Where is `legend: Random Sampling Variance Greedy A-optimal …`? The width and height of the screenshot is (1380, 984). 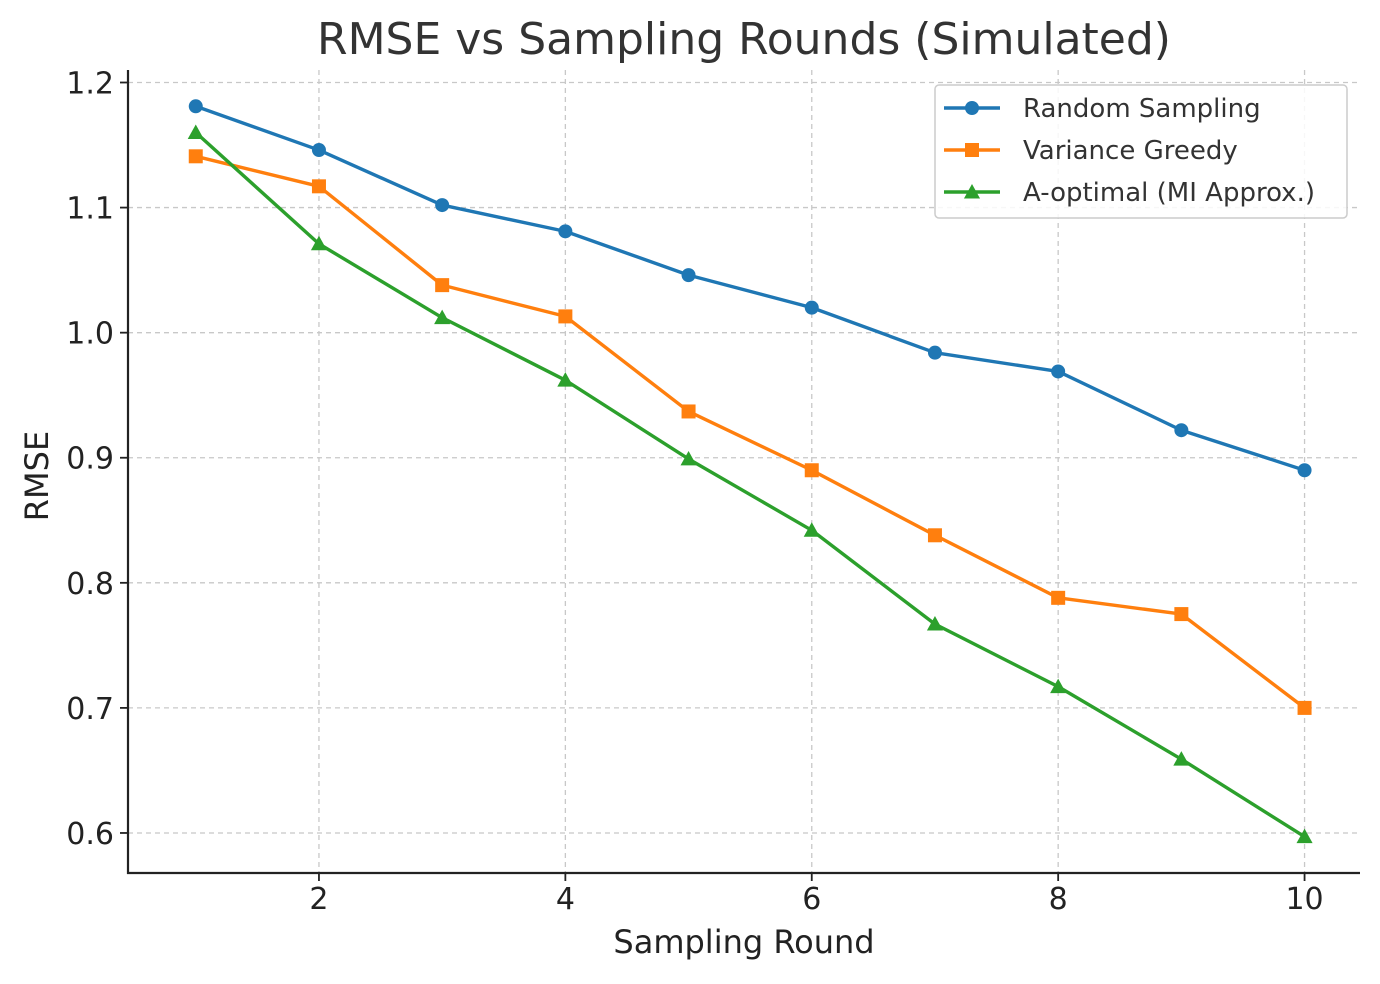 legend: Random Sampling Variance Greedy A-optimal … is located at coordinates (1141, 151).